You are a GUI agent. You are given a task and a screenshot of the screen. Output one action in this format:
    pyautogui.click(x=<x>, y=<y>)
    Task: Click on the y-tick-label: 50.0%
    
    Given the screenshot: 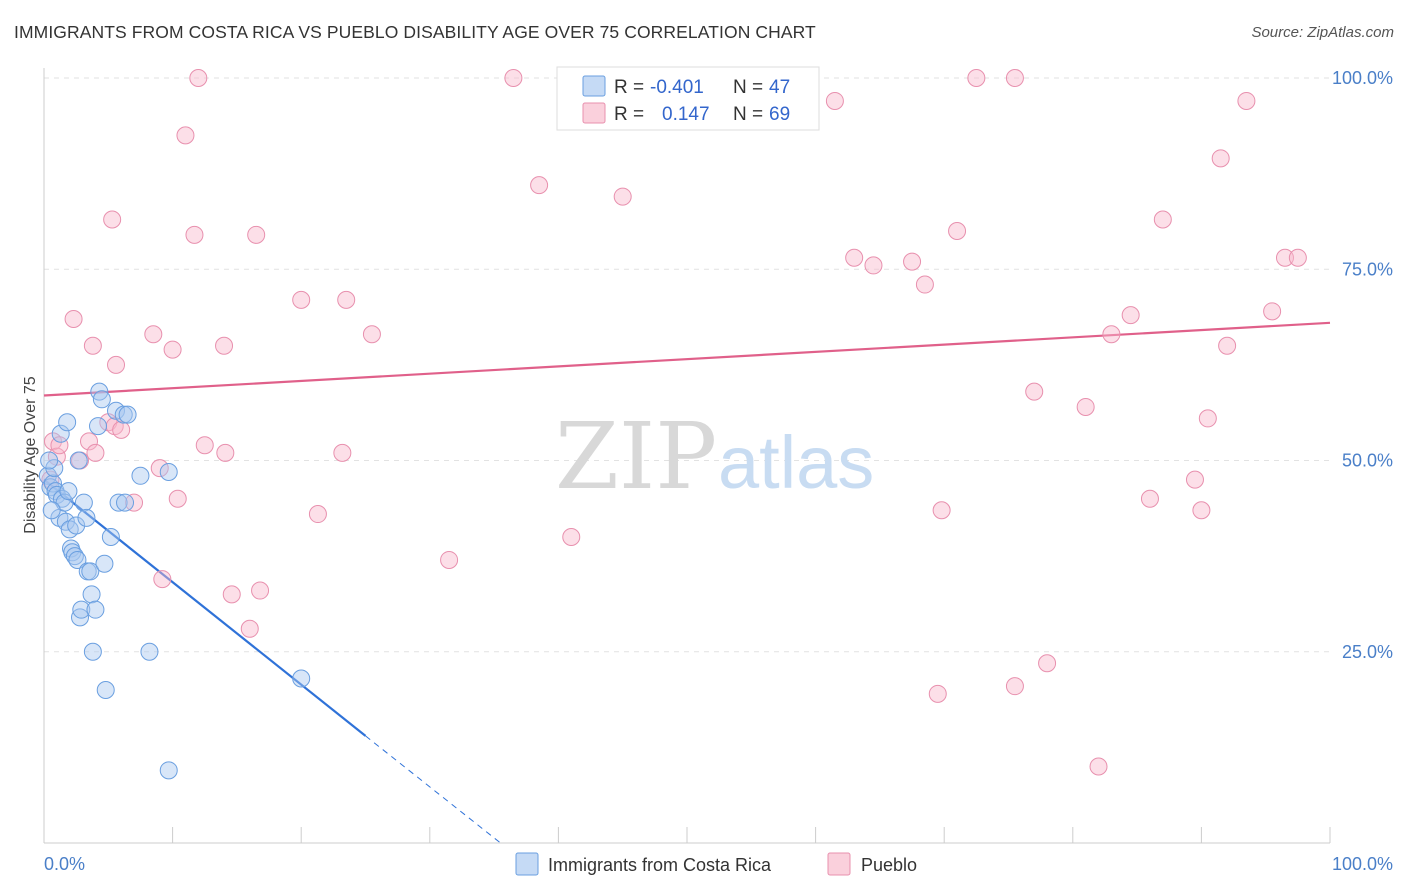 What is the action you would take?
    pyautogui.click(x=1367, y=461)
    